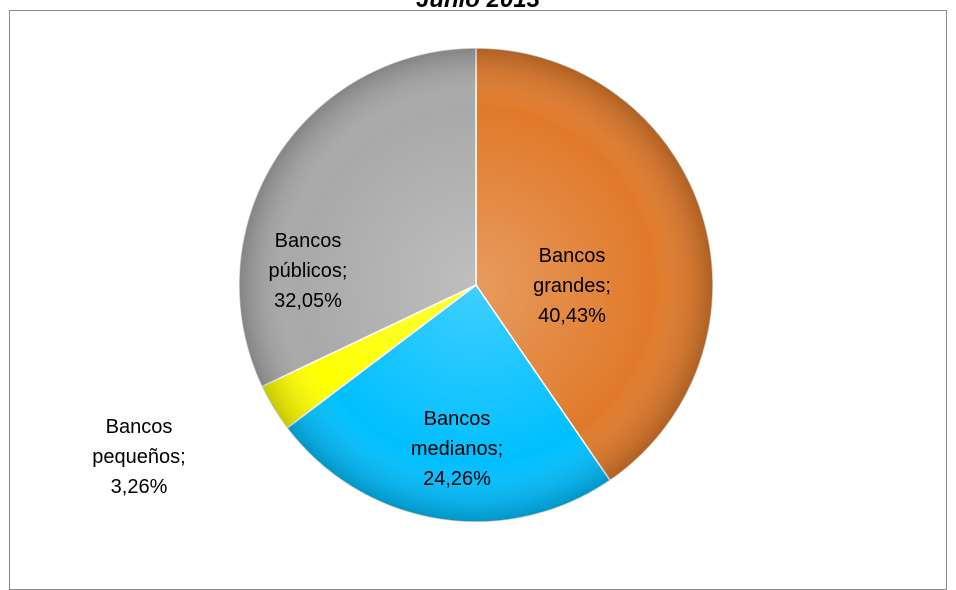 Image resolution: width=956 pixels, height=590 pixels. I want to click on data-label-bancos-publicos: Bancos públicos; 32,05%, so click(308, 271).